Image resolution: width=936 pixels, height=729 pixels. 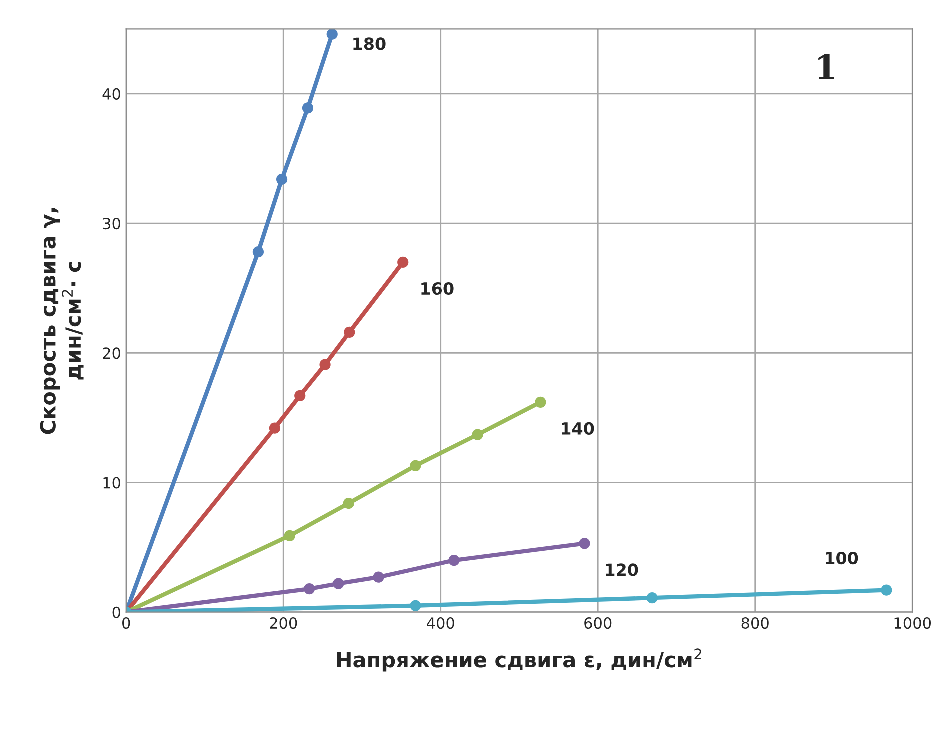 I want to click on x-tick-label: 200, so click(x=284, y=623).